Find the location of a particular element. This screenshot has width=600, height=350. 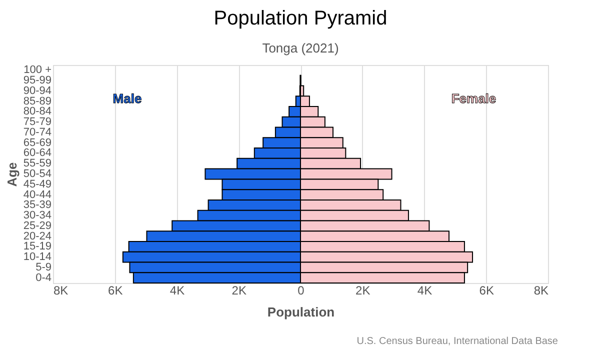

y-tick-label: 85-89 is located at coordinates (37, 101).